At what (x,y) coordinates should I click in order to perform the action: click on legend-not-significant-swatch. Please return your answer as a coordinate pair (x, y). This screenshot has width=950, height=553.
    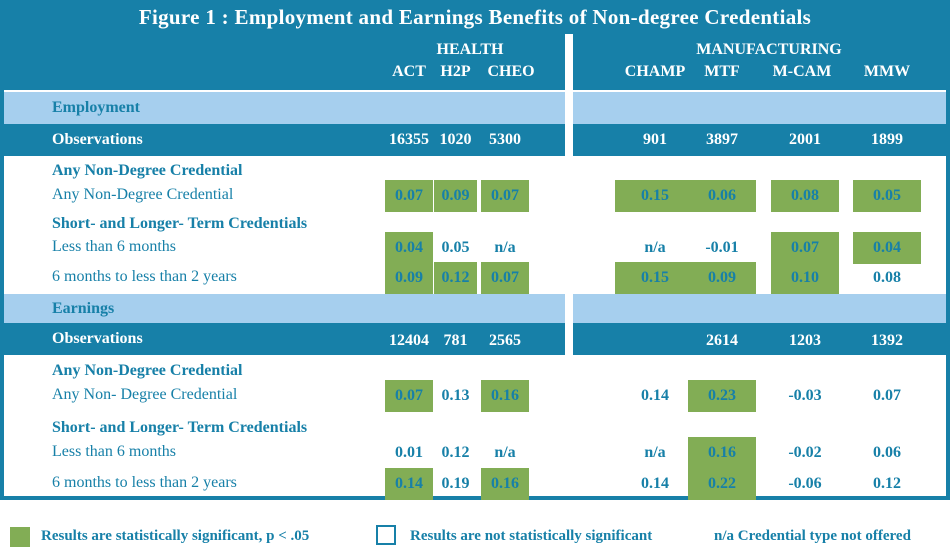
    Looking at the image, I should click on (386, 535).